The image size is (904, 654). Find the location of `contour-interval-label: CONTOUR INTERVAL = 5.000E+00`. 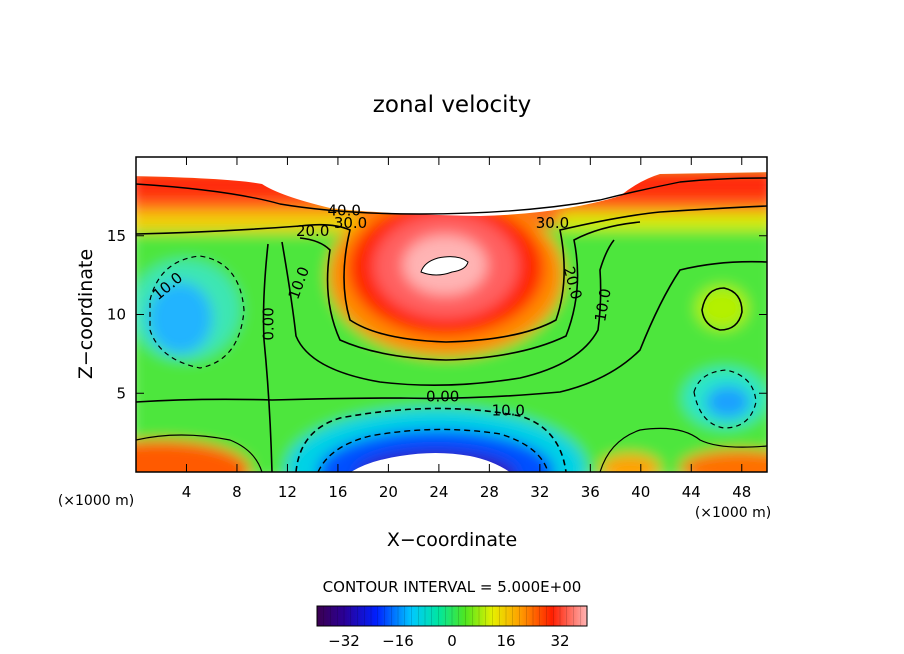

contour-interval-label: CONTOUR INTERVAL = 5.000E+00 is located at coordinates (452, 587).